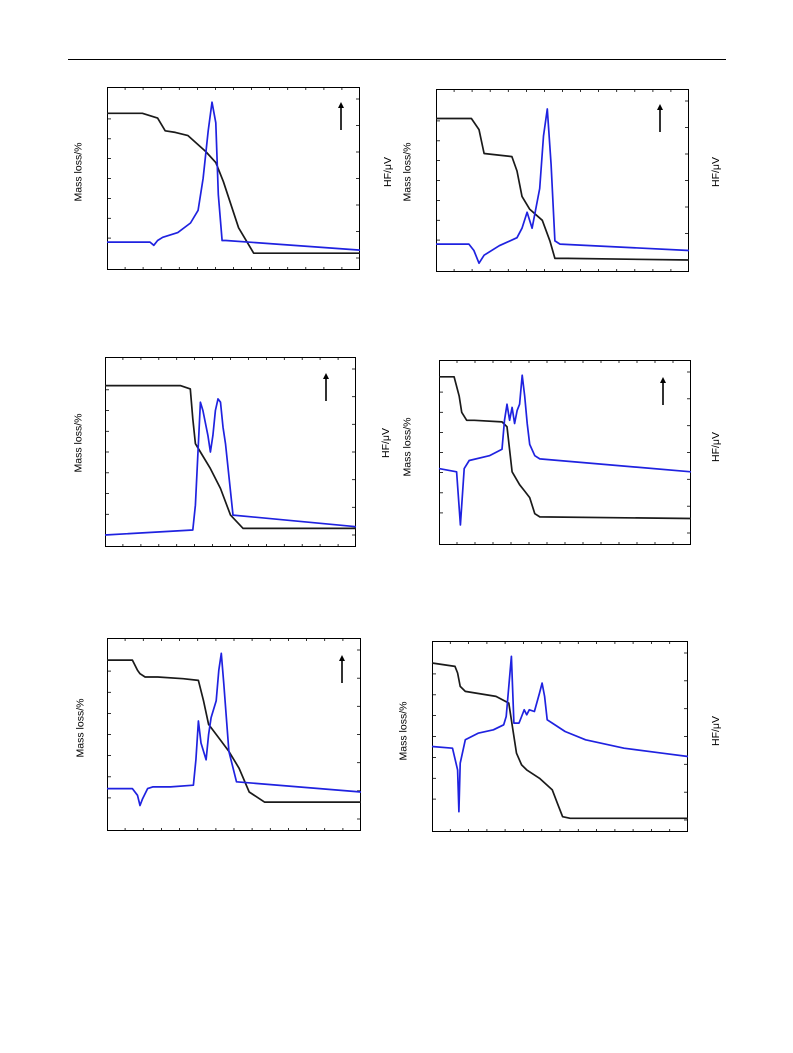  Describe the element at coordinates (397, 59) in the screenshot. I see `header-rule` at that location.